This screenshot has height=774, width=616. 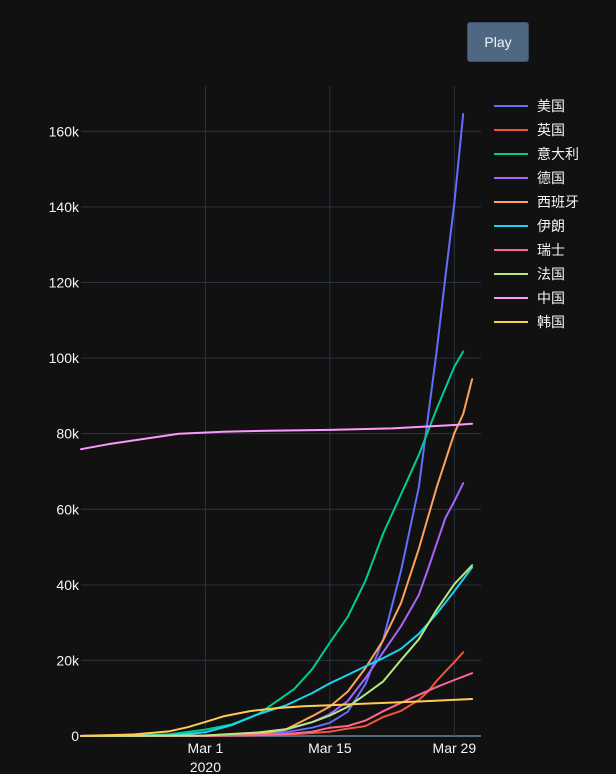 I want to click on legend-item: 中国, so click(x=553, y=298).